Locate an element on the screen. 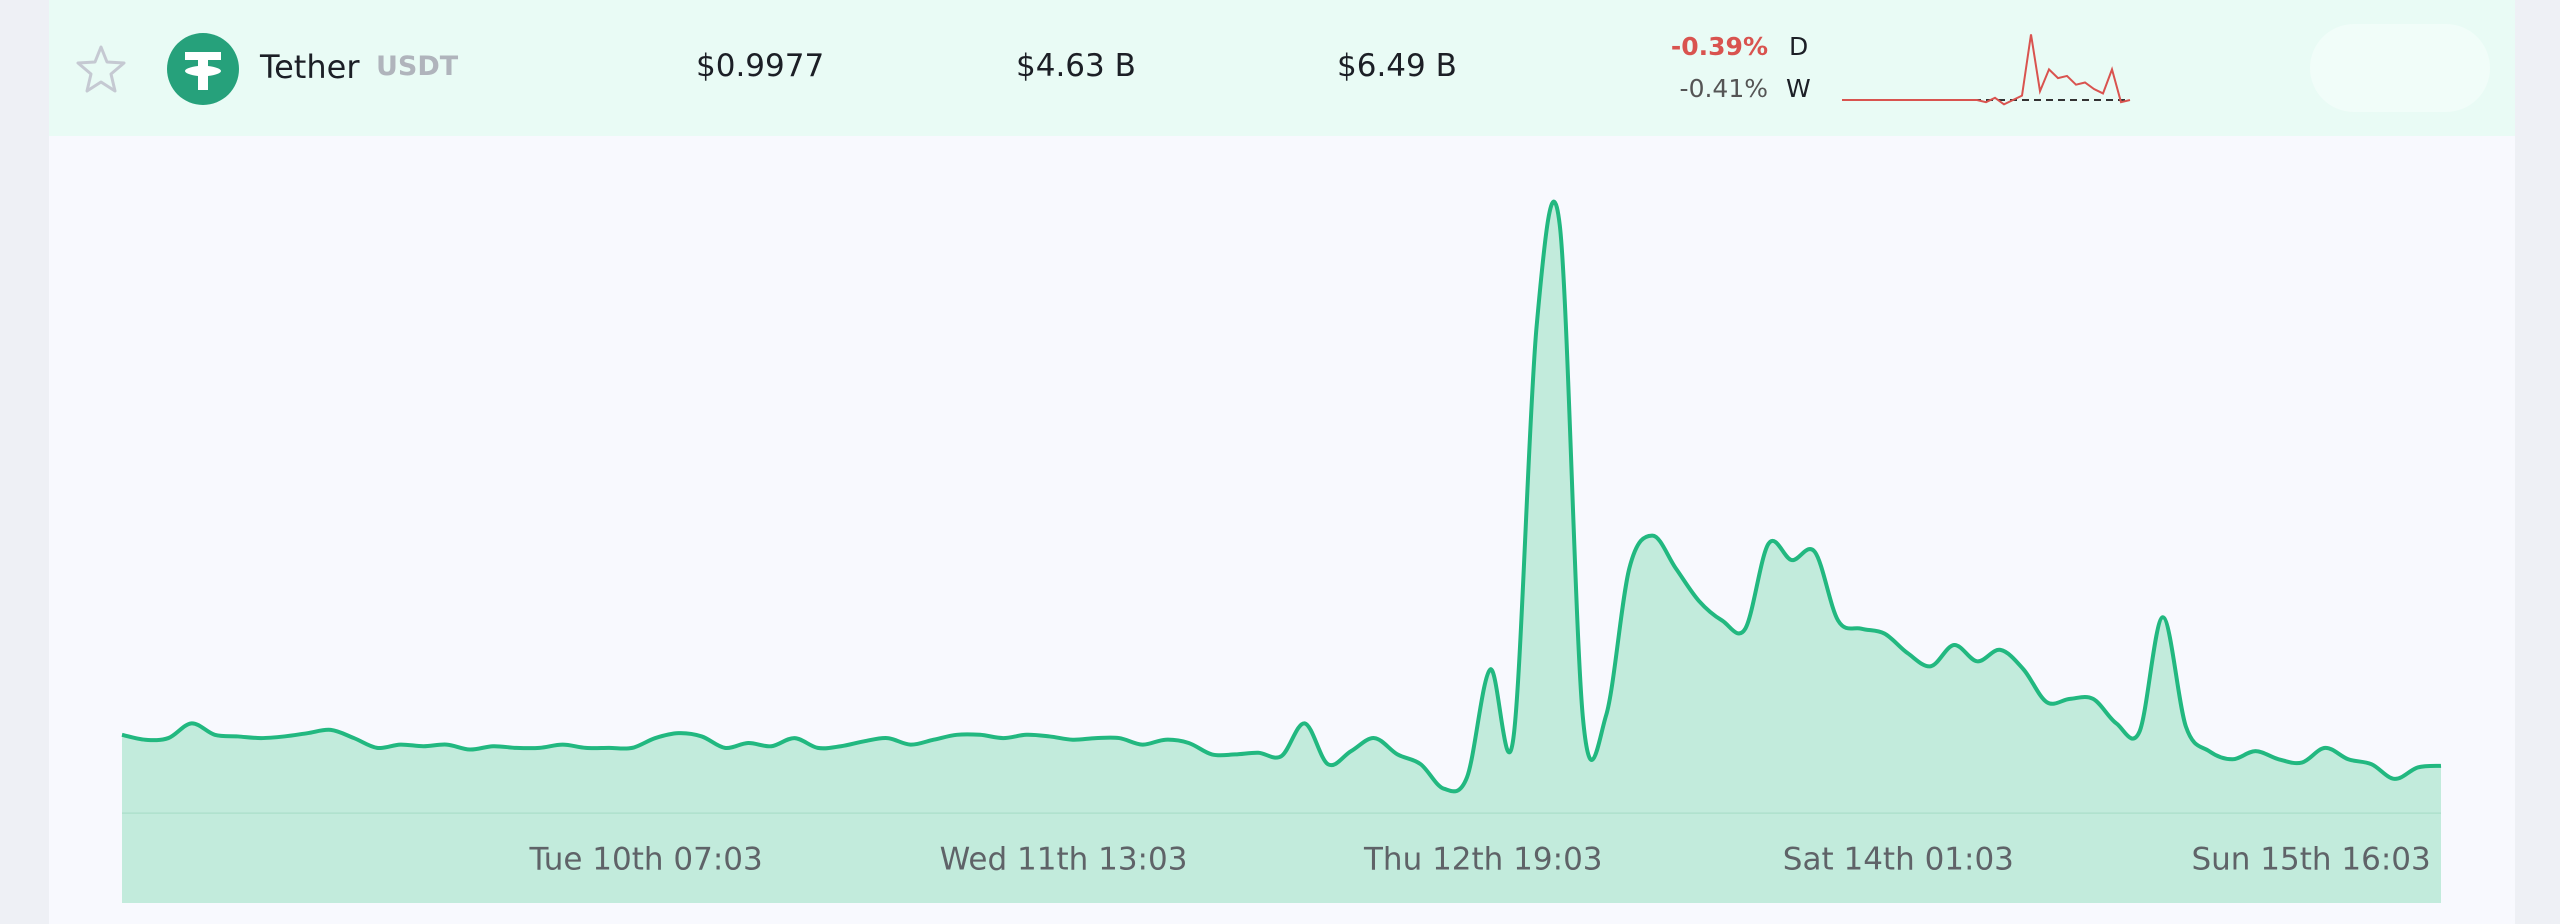 This screenshot has height=924, width=2560. row-graphics is located at coordinates (1283, 68).